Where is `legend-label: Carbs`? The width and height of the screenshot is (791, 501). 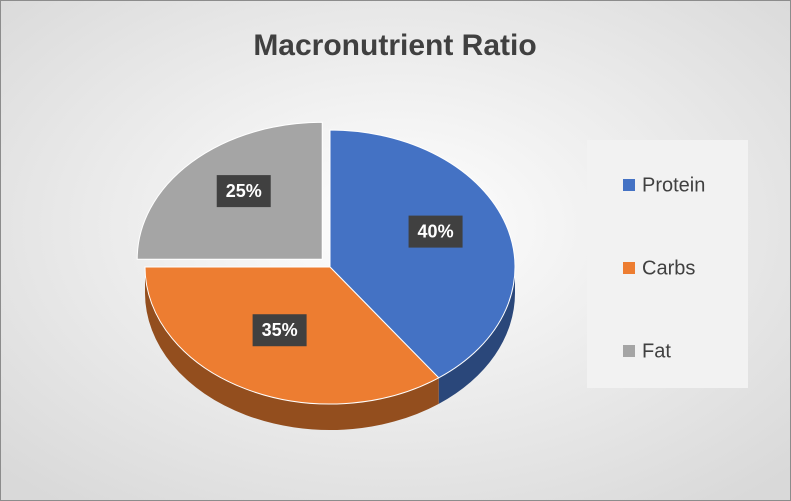
legend-label: Carbs is located at coordinates (668, 268).